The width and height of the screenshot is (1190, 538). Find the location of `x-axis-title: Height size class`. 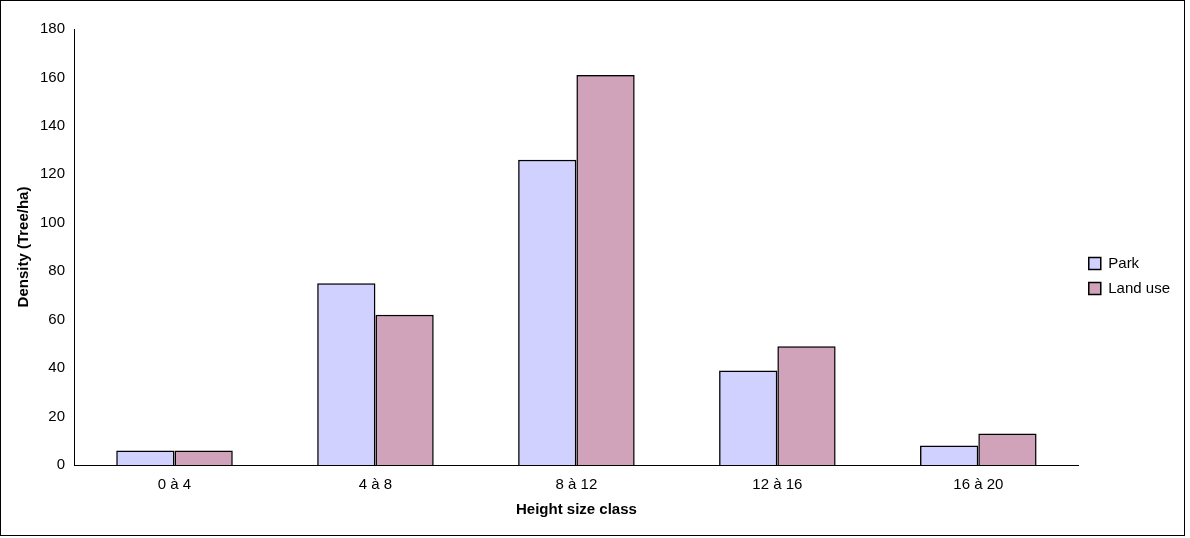

x-axis-title: Height size class is located at coordinates (576, 509).